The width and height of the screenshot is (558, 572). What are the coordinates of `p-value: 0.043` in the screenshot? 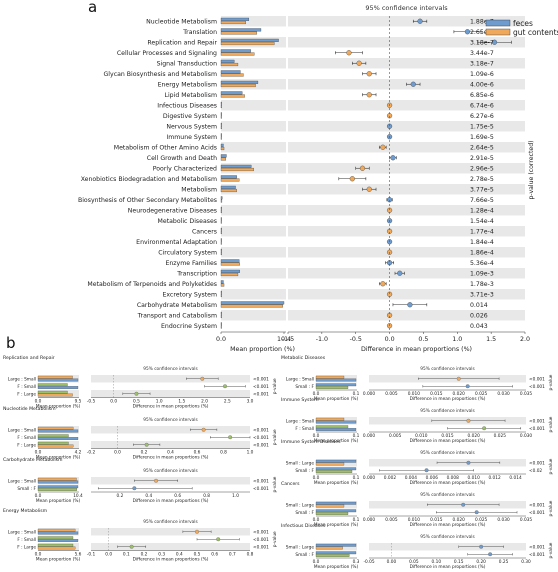 It's located at (479, 326).